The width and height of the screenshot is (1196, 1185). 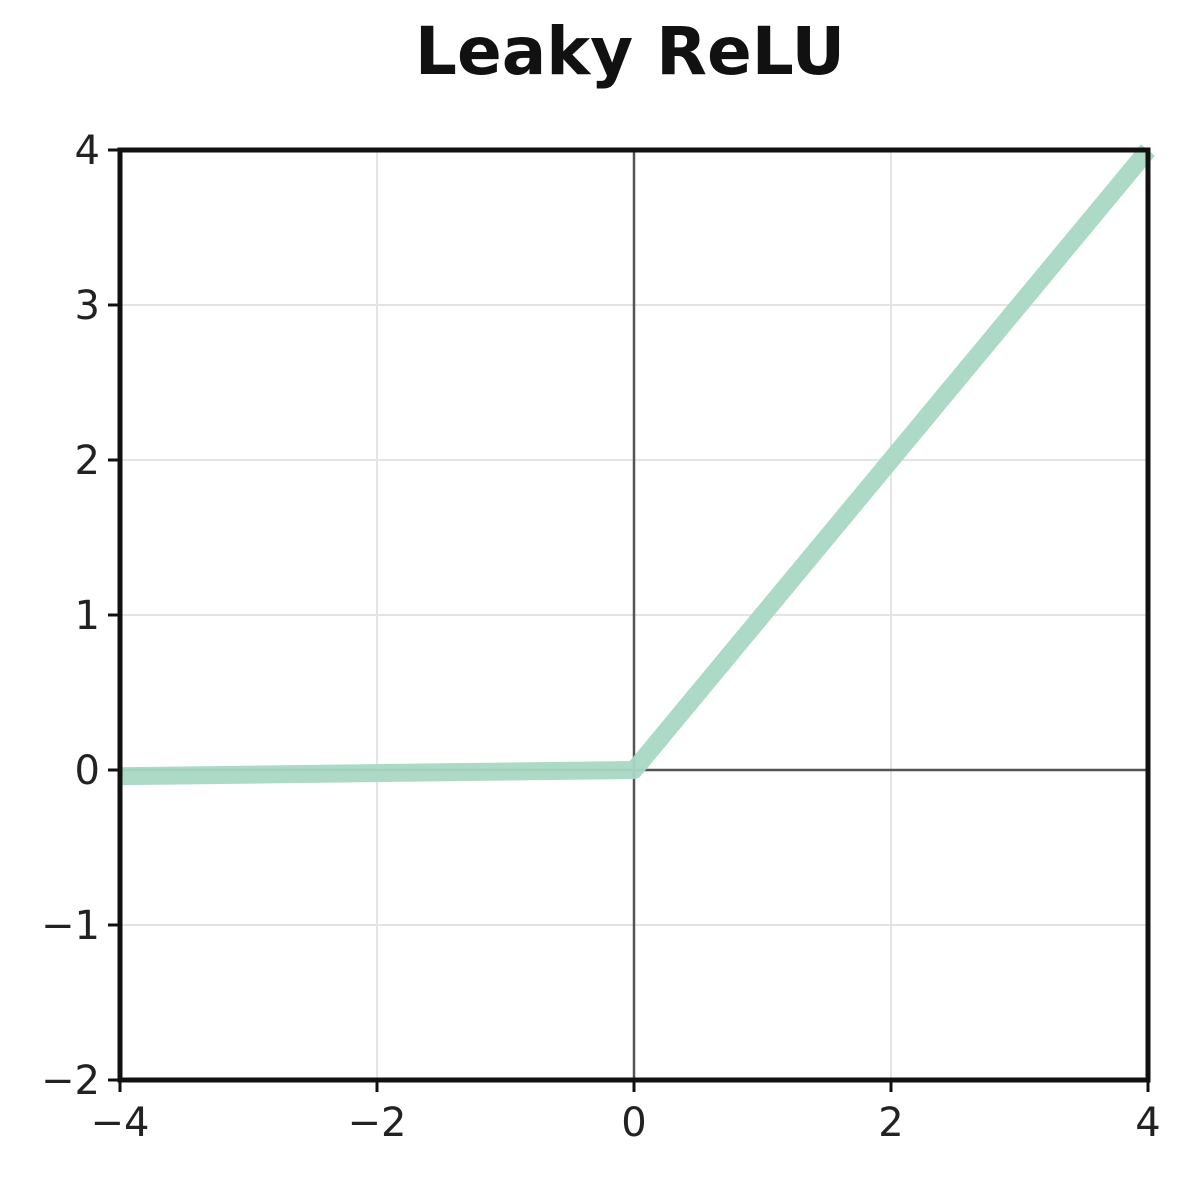 What do you see at coordinates (87, 616) in the screenshot?
I see `y-tick-label-3: 1` at bounding box center [87, 616].